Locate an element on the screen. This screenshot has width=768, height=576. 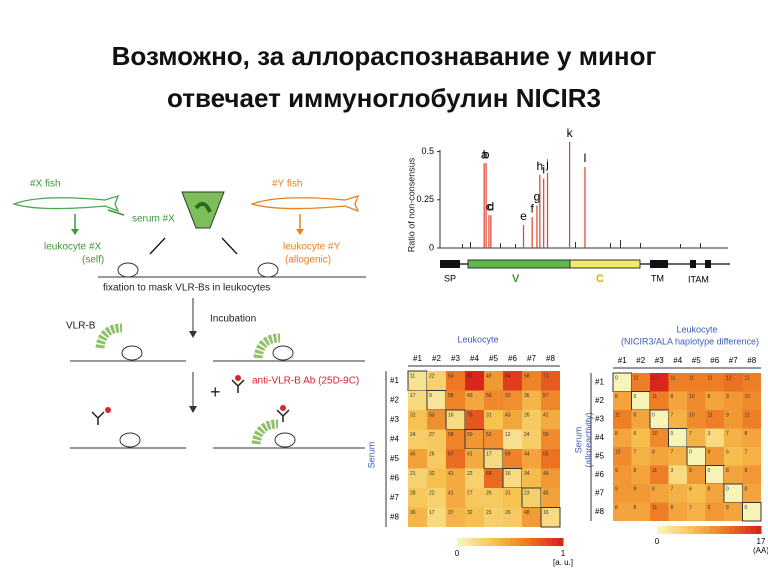
cell-label: 17 is located at coordinates (489, 454).